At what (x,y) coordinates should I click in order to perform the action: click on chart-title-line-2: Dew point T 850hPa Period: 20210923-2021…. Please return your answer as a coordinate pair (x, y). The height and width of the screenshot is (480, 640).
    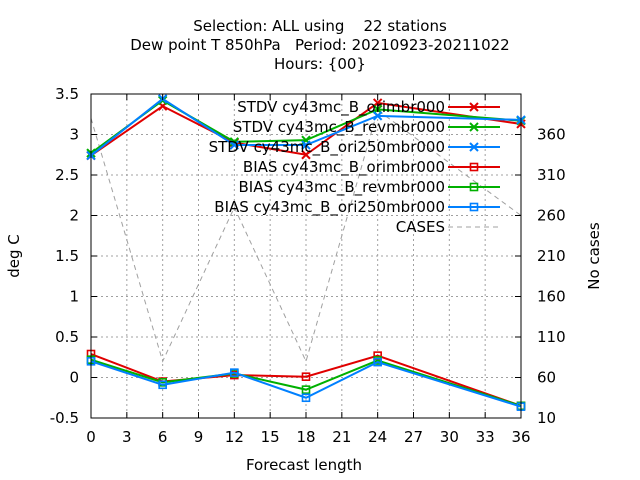
    Looking at the image, I should click on (320, 45).